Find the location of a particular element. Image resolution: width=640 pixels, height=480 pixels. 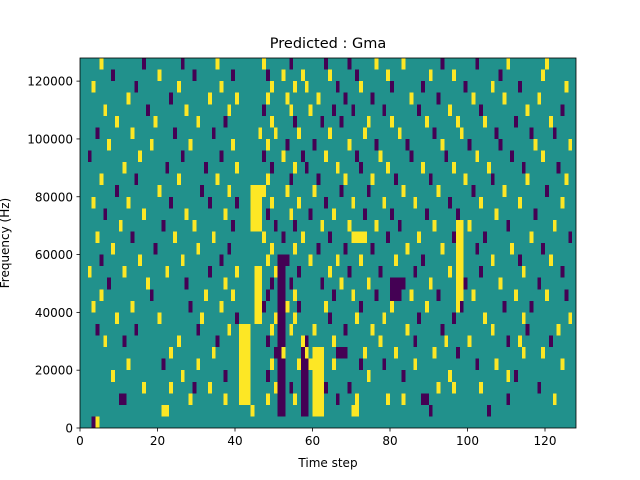

y-tick-label: 60000 is located at coordinates (54, 255).